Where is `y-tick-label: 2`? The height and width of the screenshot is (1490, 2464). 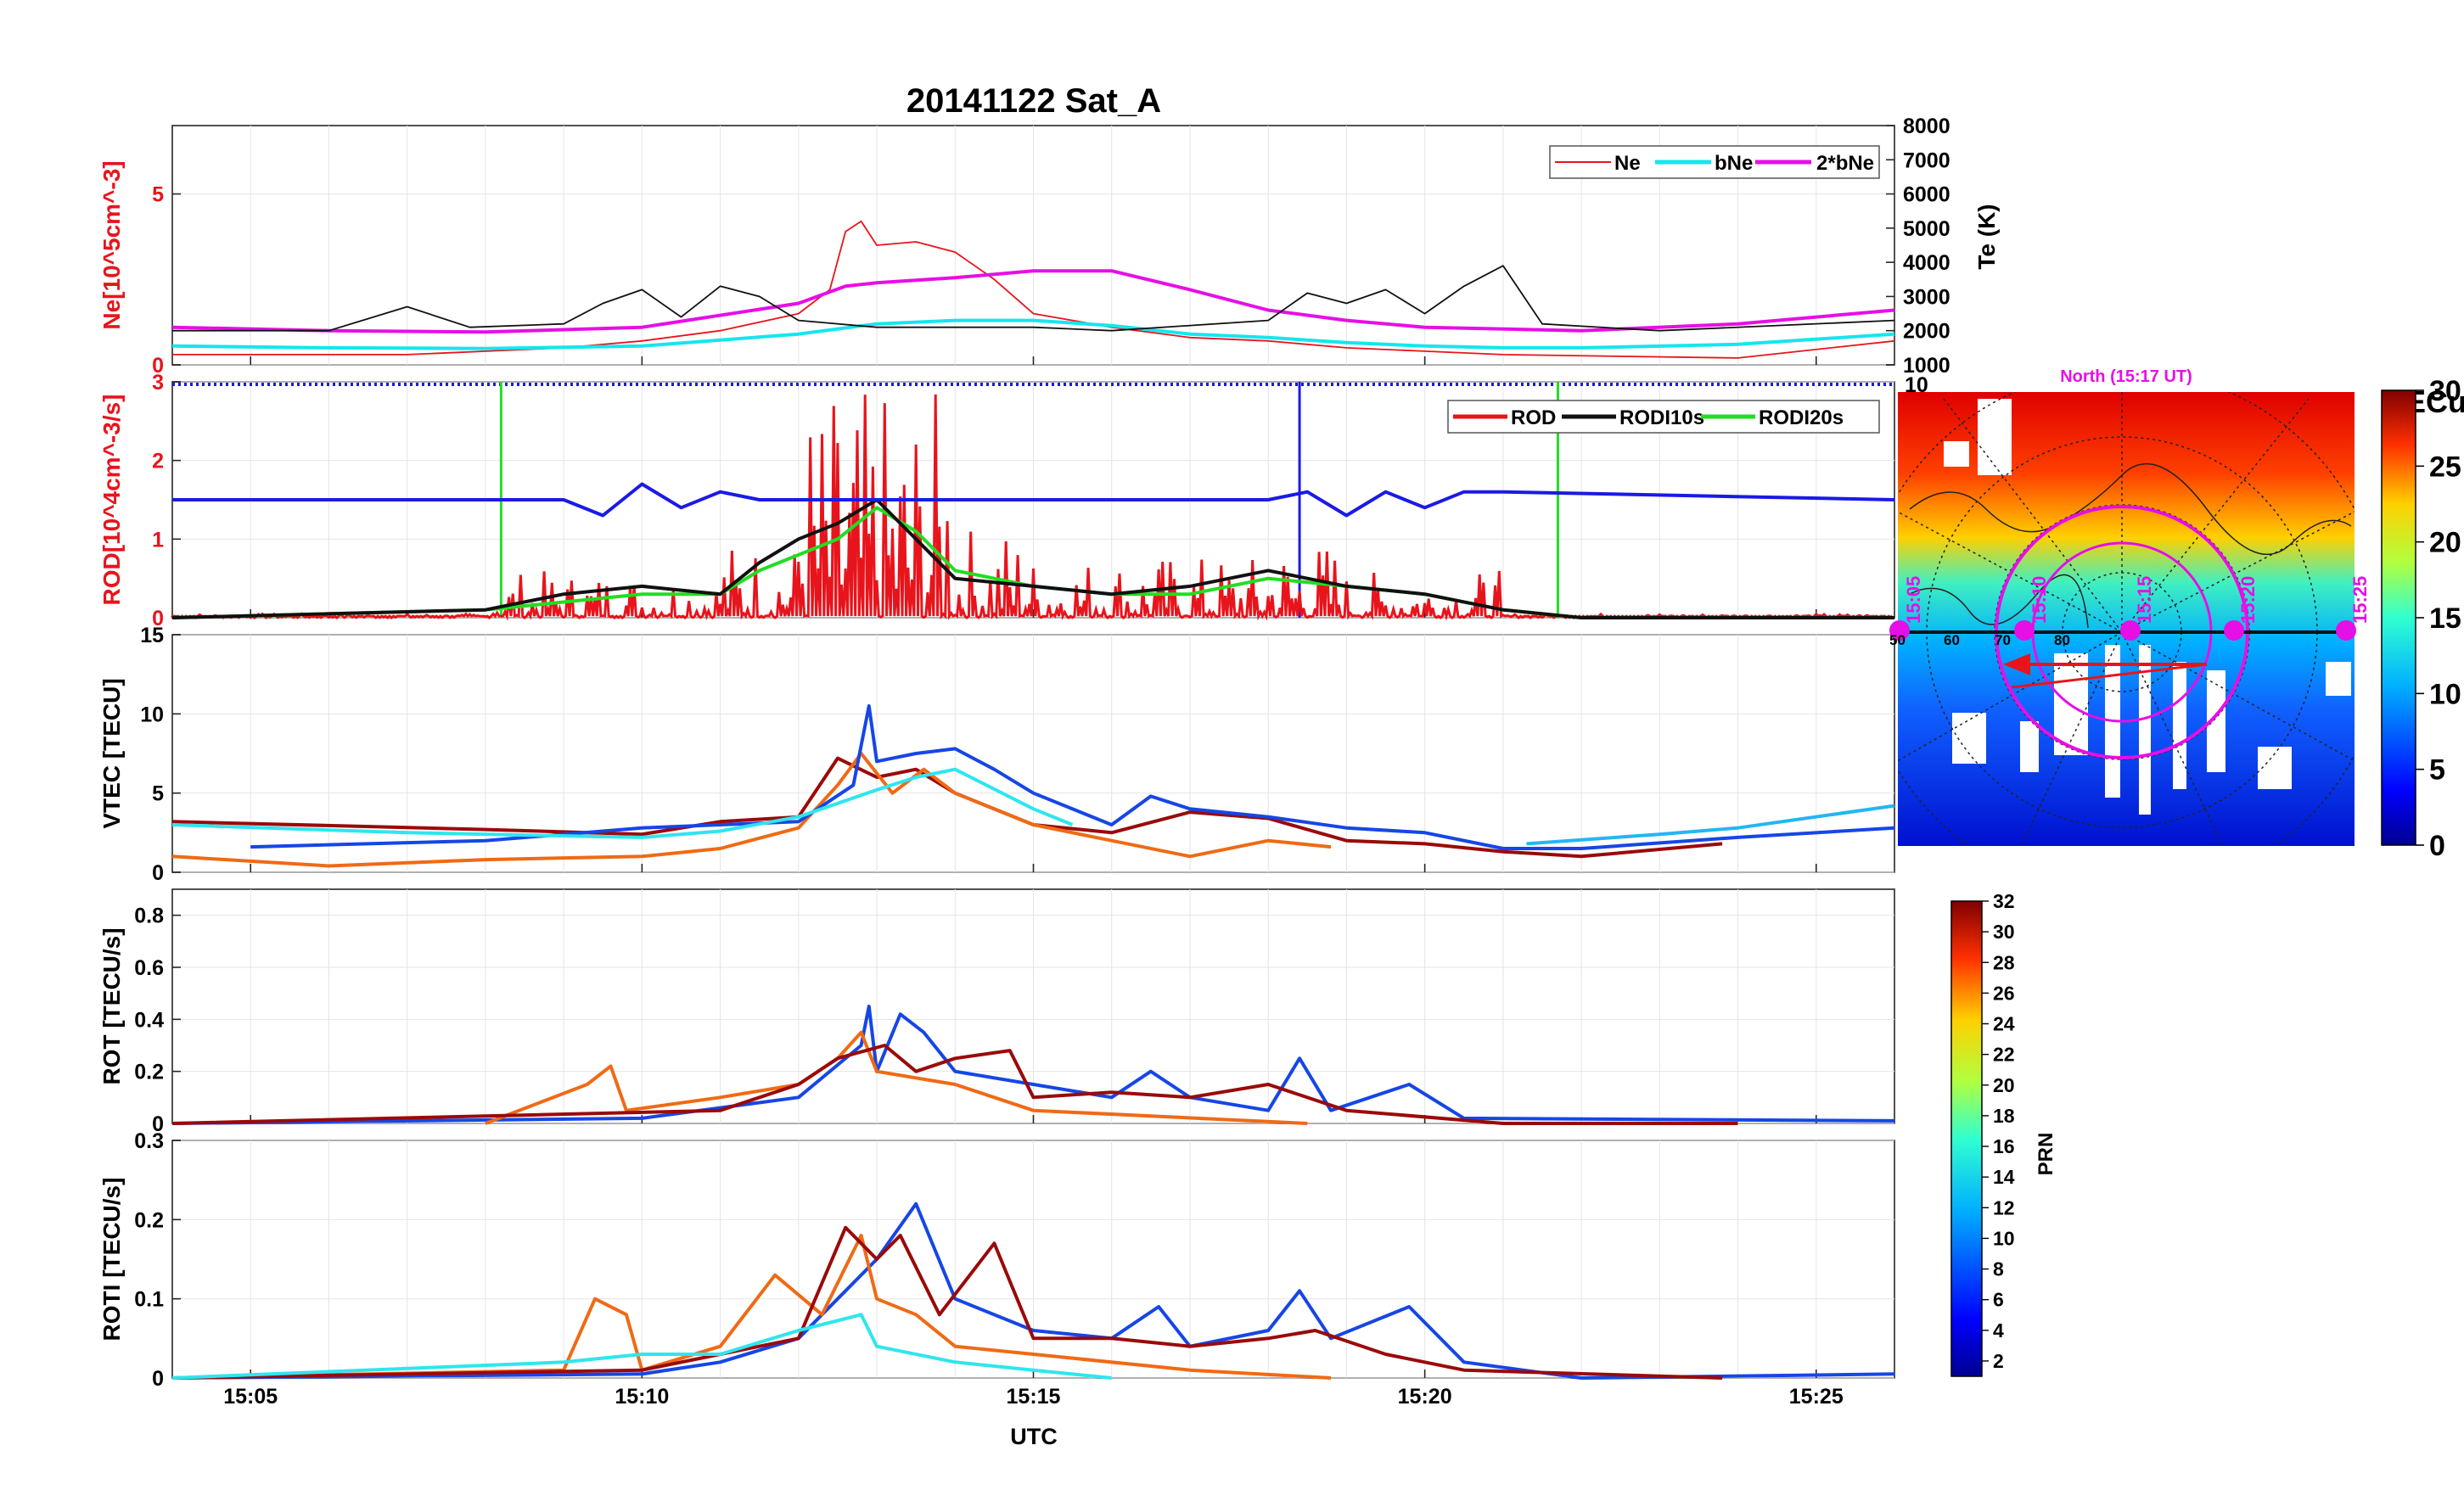
y-tick-label: 2 is located at coordinates (158, 461).